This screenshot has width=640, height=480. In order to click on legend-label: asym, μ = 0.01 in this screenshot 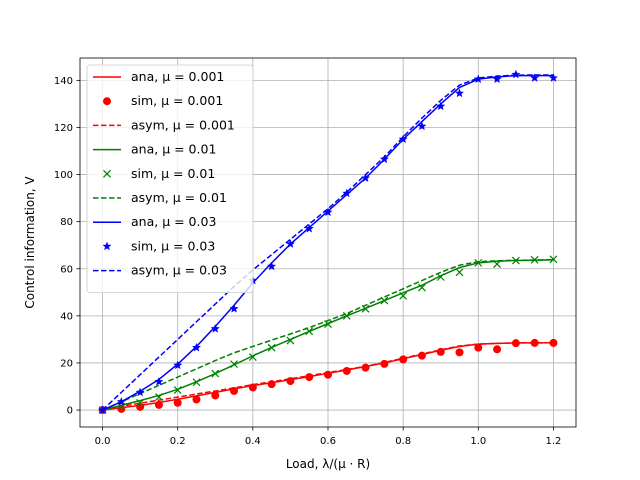, I will do `click(179, 197)`.